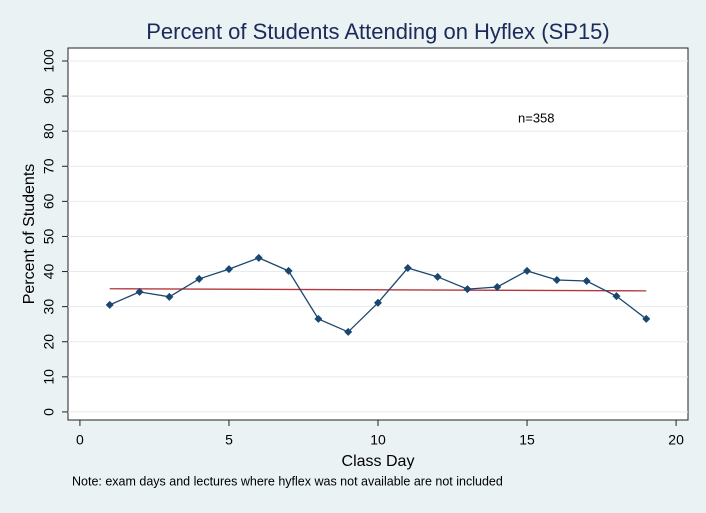 The width and height of the screenshot is (706, 513). What do you see at coordinates (378, 440) in the screenshot?
I see `x-tick-label: 10` at bounding box center [378, 440].